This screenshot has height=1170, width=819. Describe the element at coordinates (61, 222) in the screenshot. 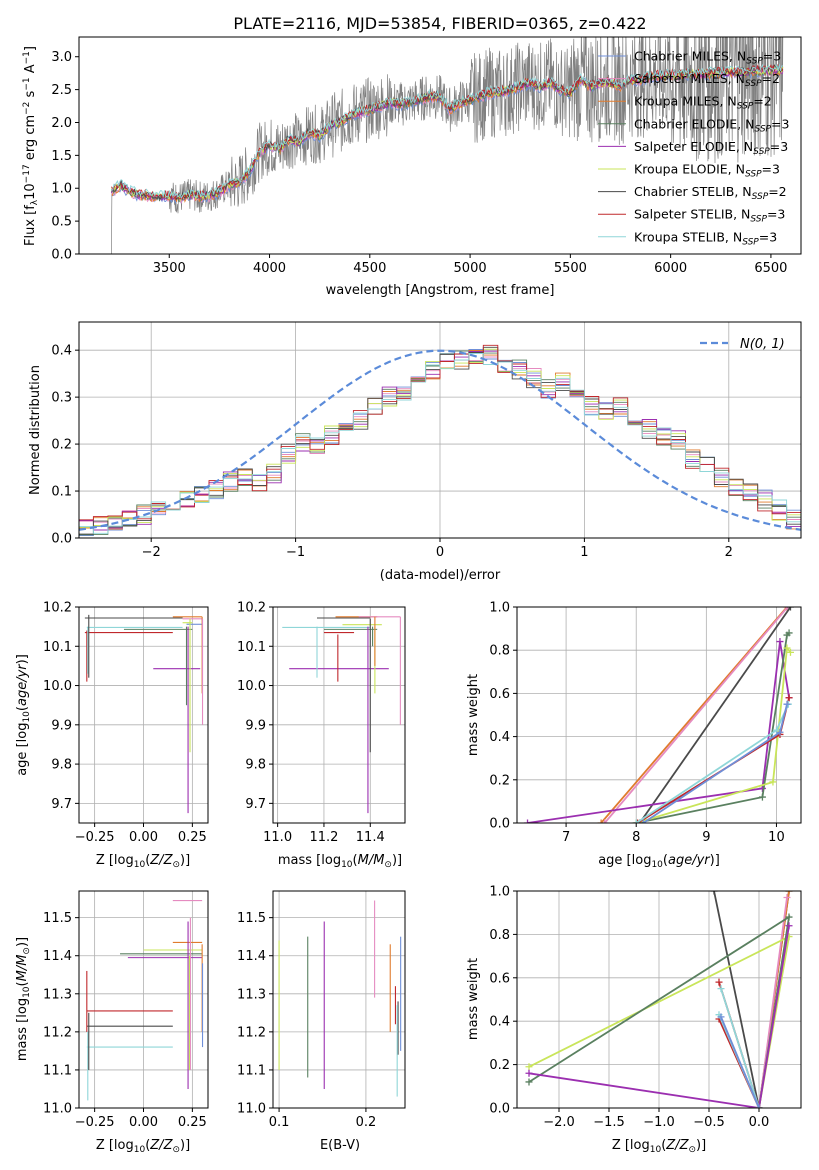

I see `y-tick-label: 0.5` at that location.